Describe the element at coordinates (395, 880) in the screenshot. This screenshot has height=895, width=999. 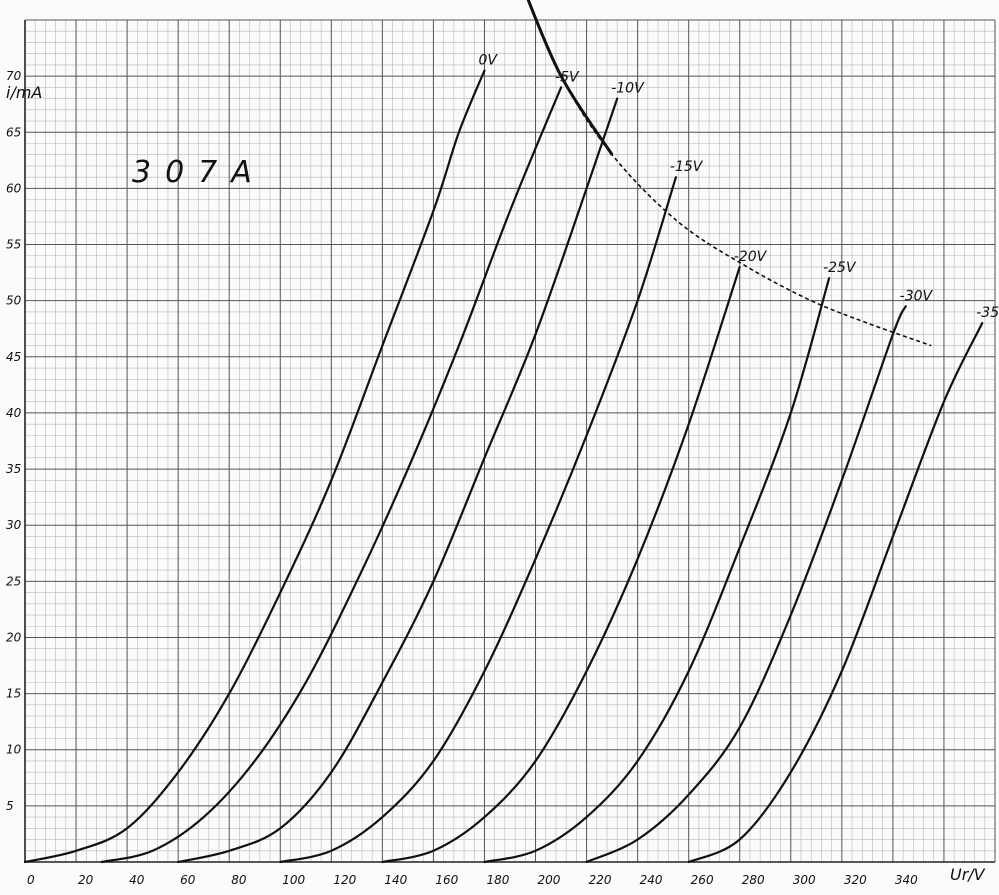
I see `x-tick-label: 140` at that location.